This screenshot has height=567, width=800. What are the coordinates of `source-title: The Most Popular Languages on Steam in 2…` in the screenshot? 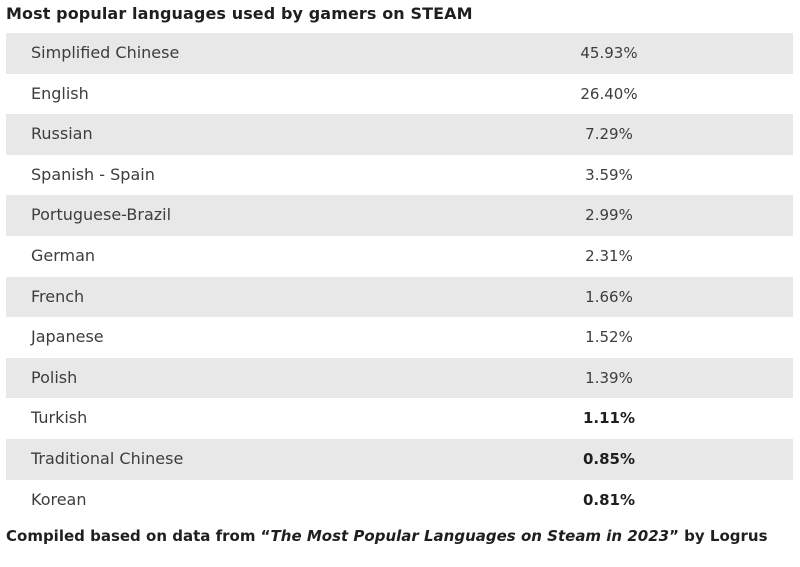 It's located at (470, 536).